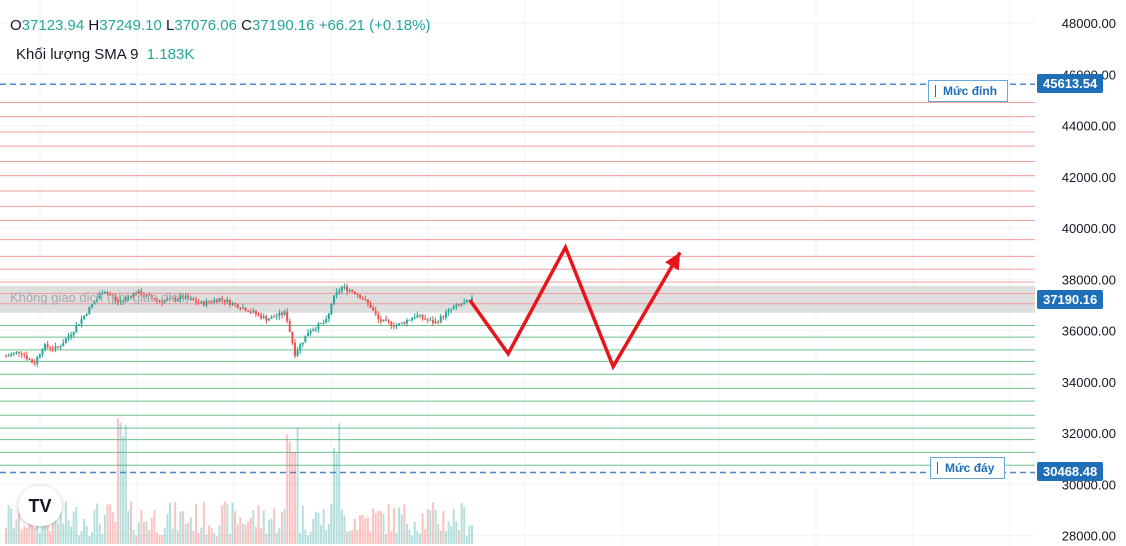  What do you see at coordinates (968, 468) in the screenshot?
I see `bottom-level-label: Mức đáy` at bounding box center [968, 468].